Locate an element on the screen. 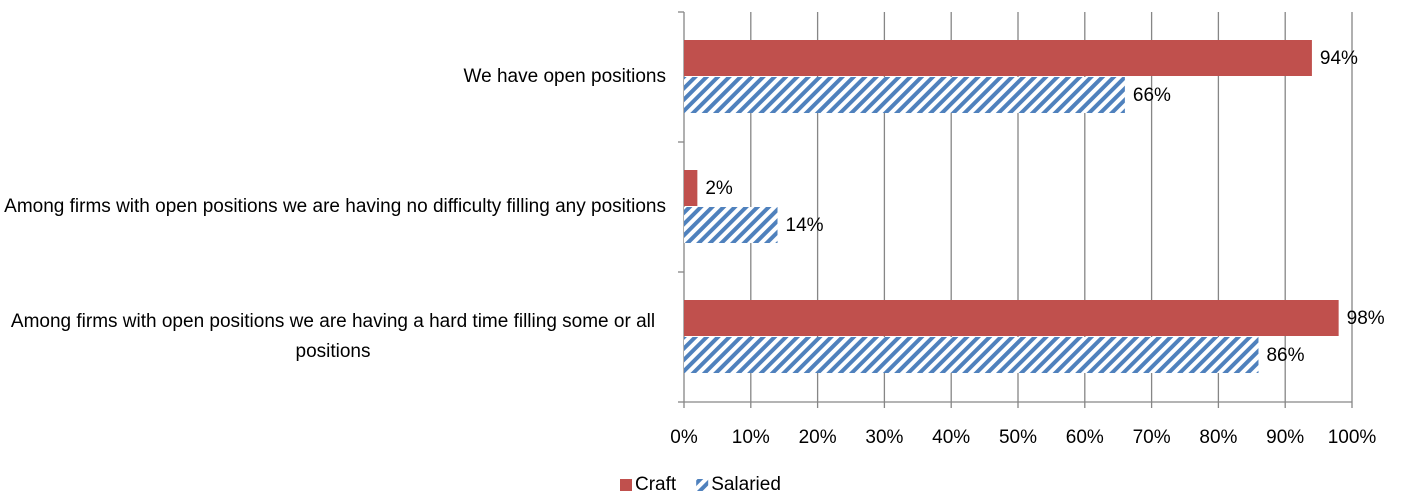  legend-label: Salaried is located at coordinates (746, 484).